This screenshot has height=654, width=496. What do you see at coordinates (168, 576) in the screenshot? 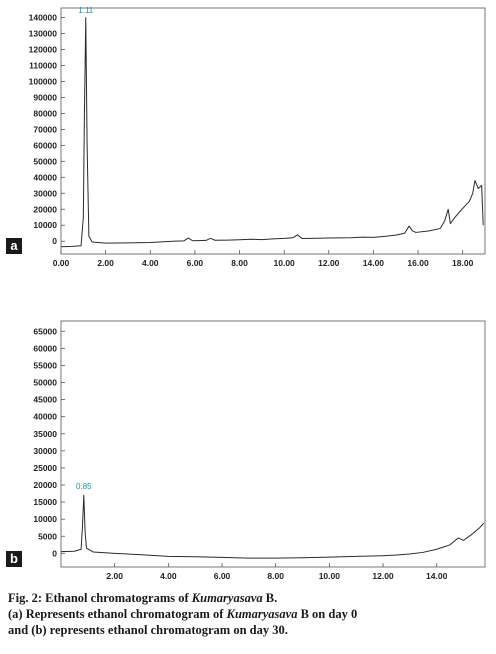
I see `chart-b-xtick-label: 4.00` at bounding box center [168, 576].